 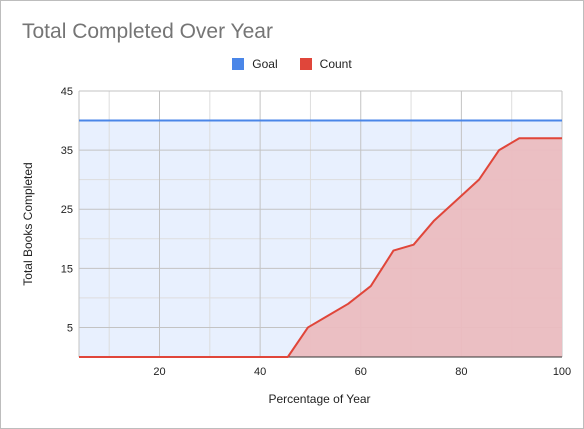 I want to click on chart-title: Total Completed Over Year, so click(x=147, y=31).